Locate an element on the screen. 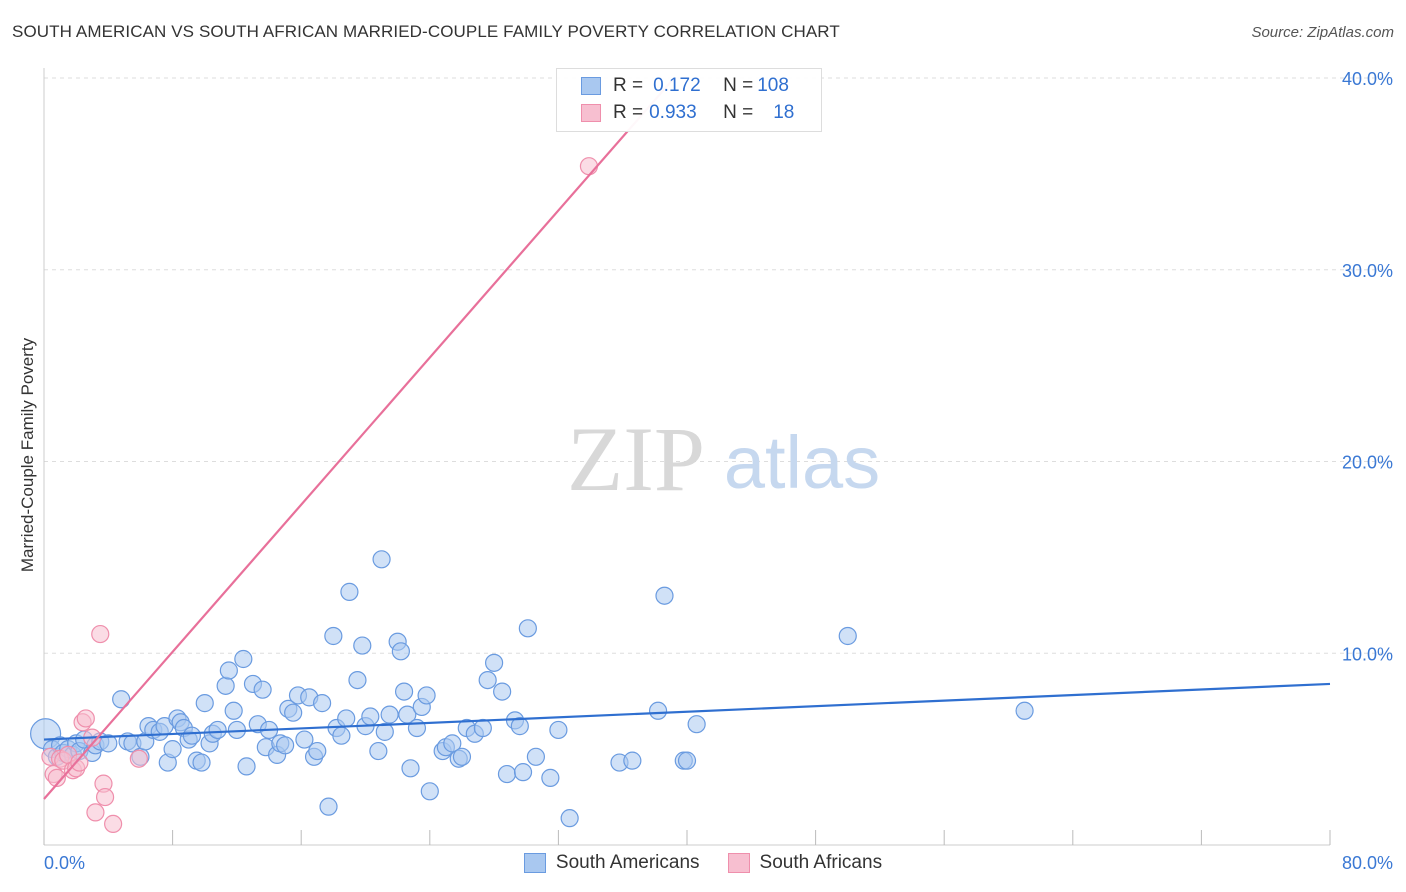  watermark: ZIP atlas is located at coordinates (723, 459).